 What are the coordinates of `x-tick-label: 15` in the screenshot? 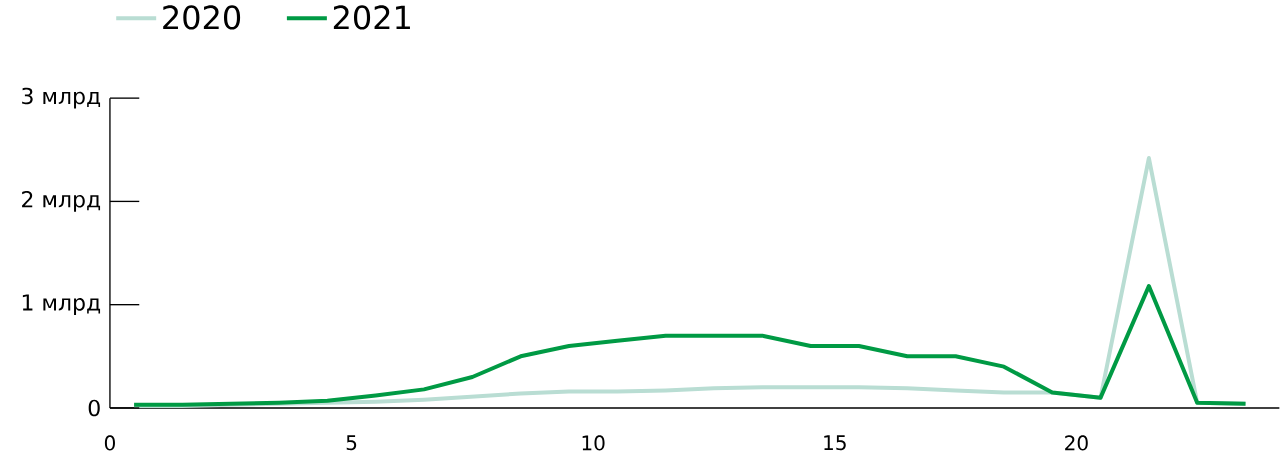 It's located at (835, 443).